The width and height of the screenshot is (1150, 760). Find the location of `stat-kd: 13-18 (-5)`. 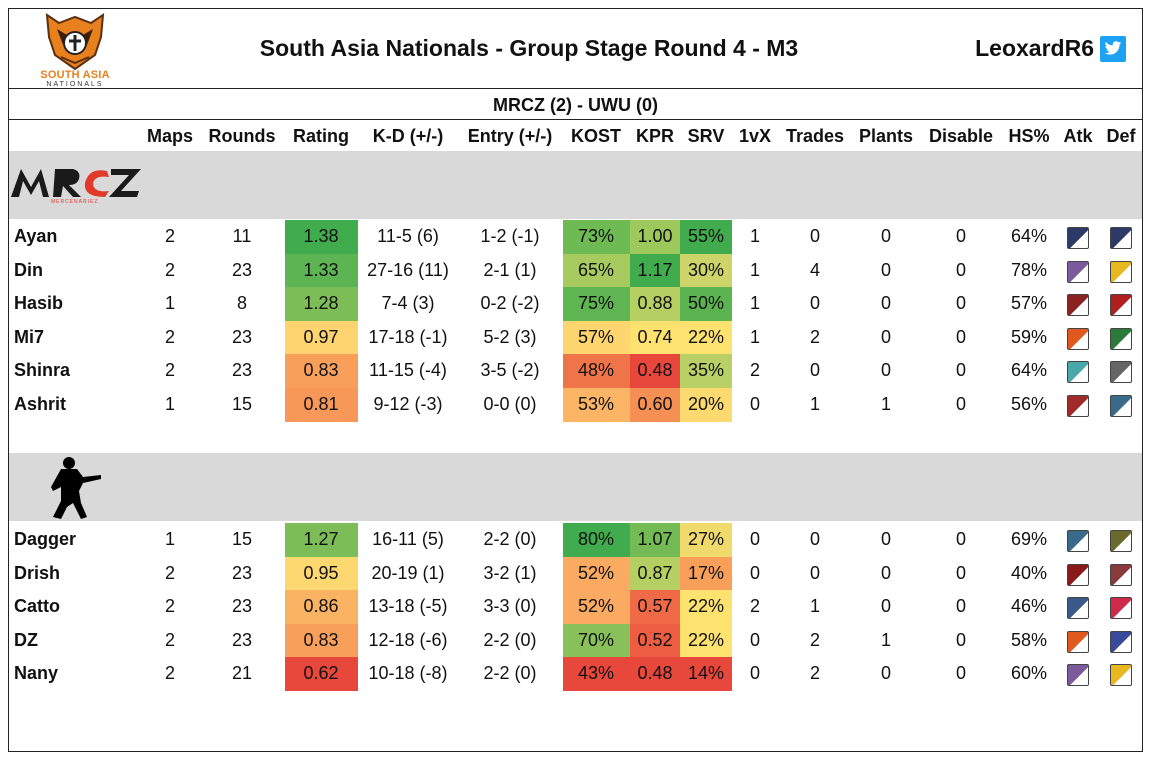

stat-kd: 13-18 (-5) is located at coordinates (408, 606).